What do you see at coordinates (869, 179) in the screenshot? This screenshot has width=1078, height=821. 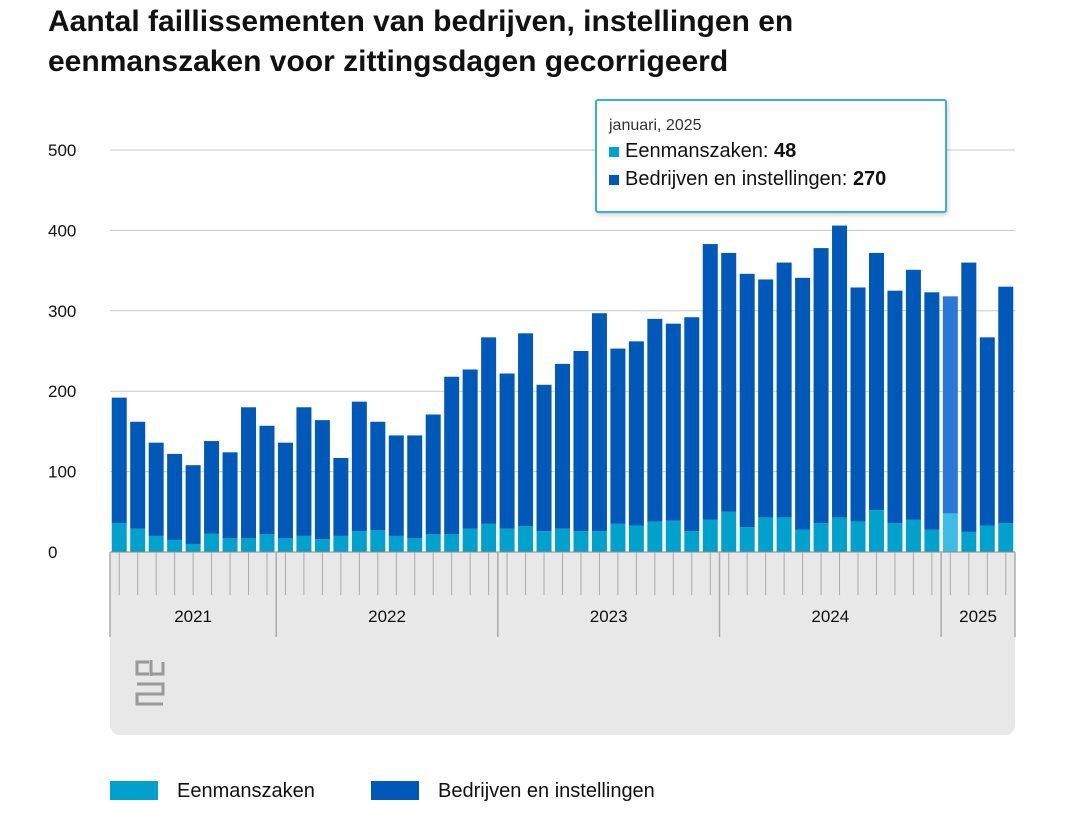 I see `tooltip-value: 270` at bounding box center [869, 179].